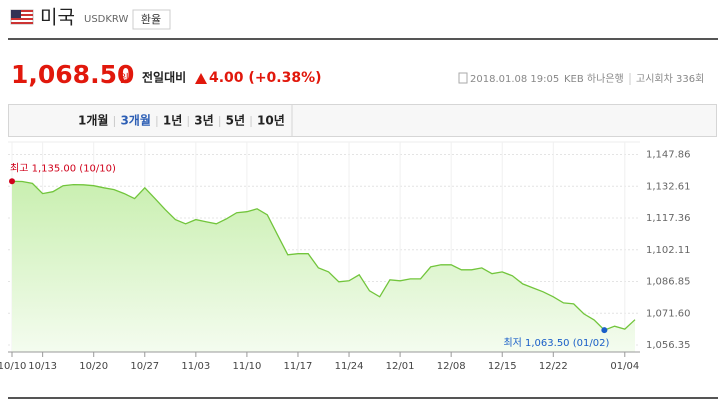  Describe the element at coordinates (42, 366) in the screenshot. I see `x-tick-label: 10/13` at that location.